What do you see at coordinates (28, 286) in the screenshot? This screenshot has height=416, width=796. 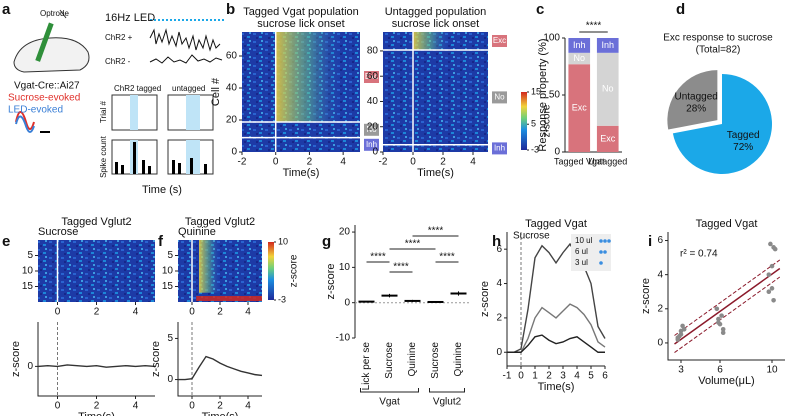 I see `y-tick-label: 15` at bounding box center [28, 286].